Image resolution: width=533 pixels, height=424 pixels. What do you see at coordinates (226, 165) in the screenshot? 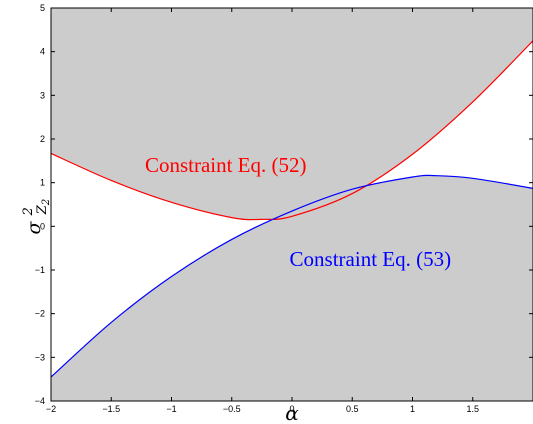
I see `annotation-1: Constraint Eq. (52)` at bounding box center [226, 165].